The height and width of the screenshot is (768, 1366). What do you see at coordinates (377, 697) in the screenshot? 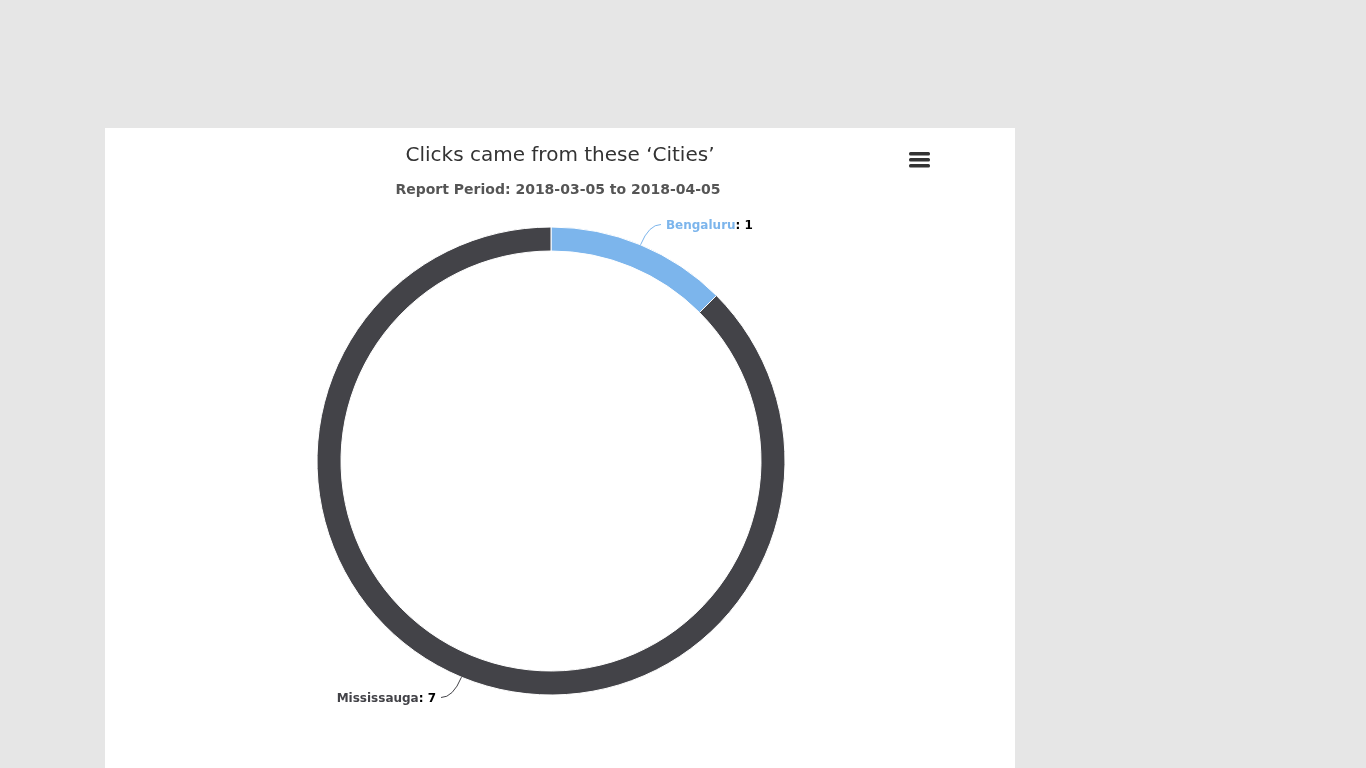
I see `slice-label: Mississauga` at bounding box center [377, 697].